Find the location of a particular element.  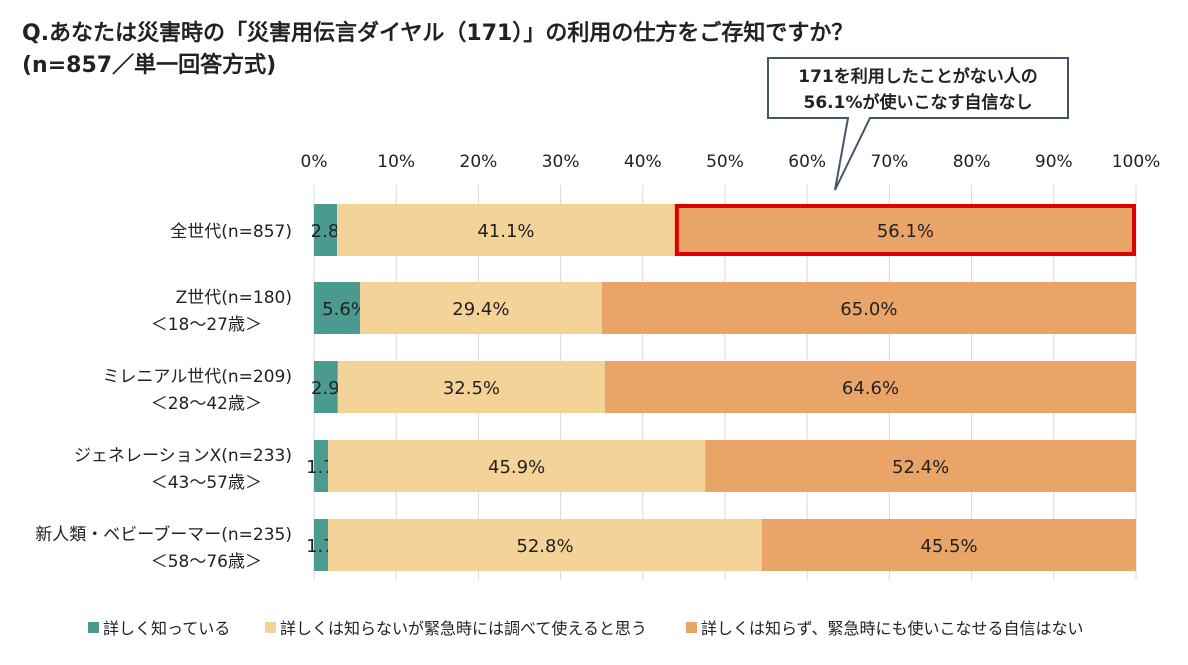

tick-label: 80% is located at coordinates (972, 162).